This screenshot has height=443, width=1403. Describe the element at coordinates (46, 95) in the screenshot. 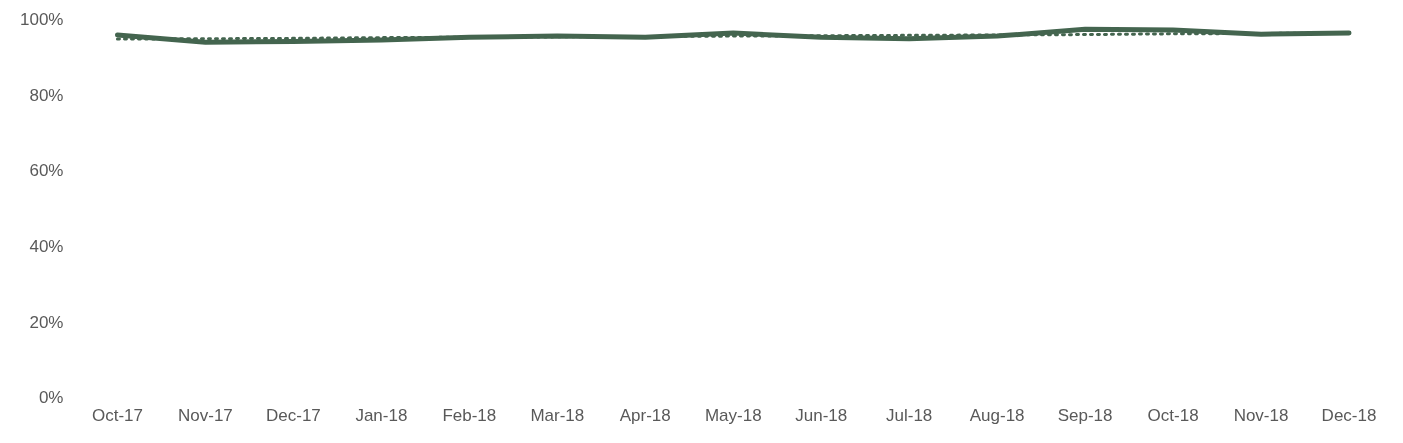

I see `y-tick-label: 80%` at that location.